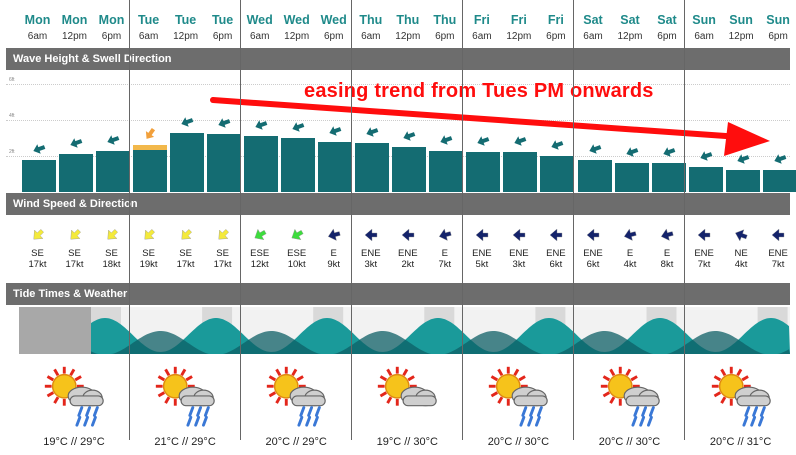  I want to click on wind-direction-label: SE, so click(74, 253).